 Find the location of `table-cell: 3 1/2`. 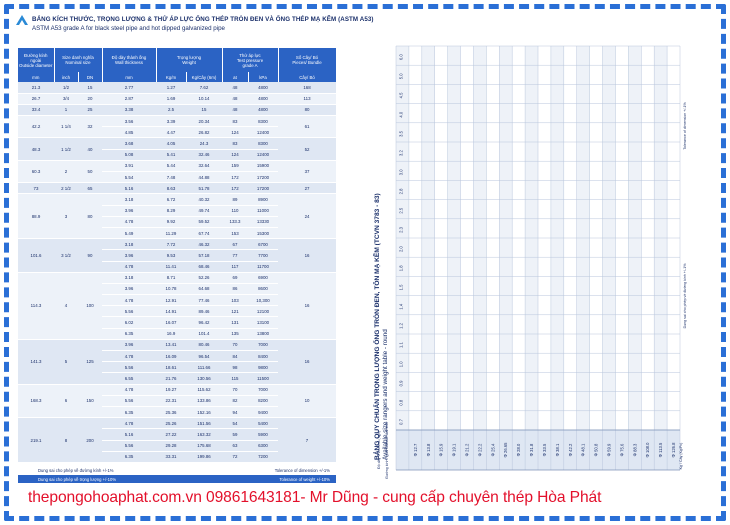

table-cell: 3 1/2 is located at coordinates (66, 255).